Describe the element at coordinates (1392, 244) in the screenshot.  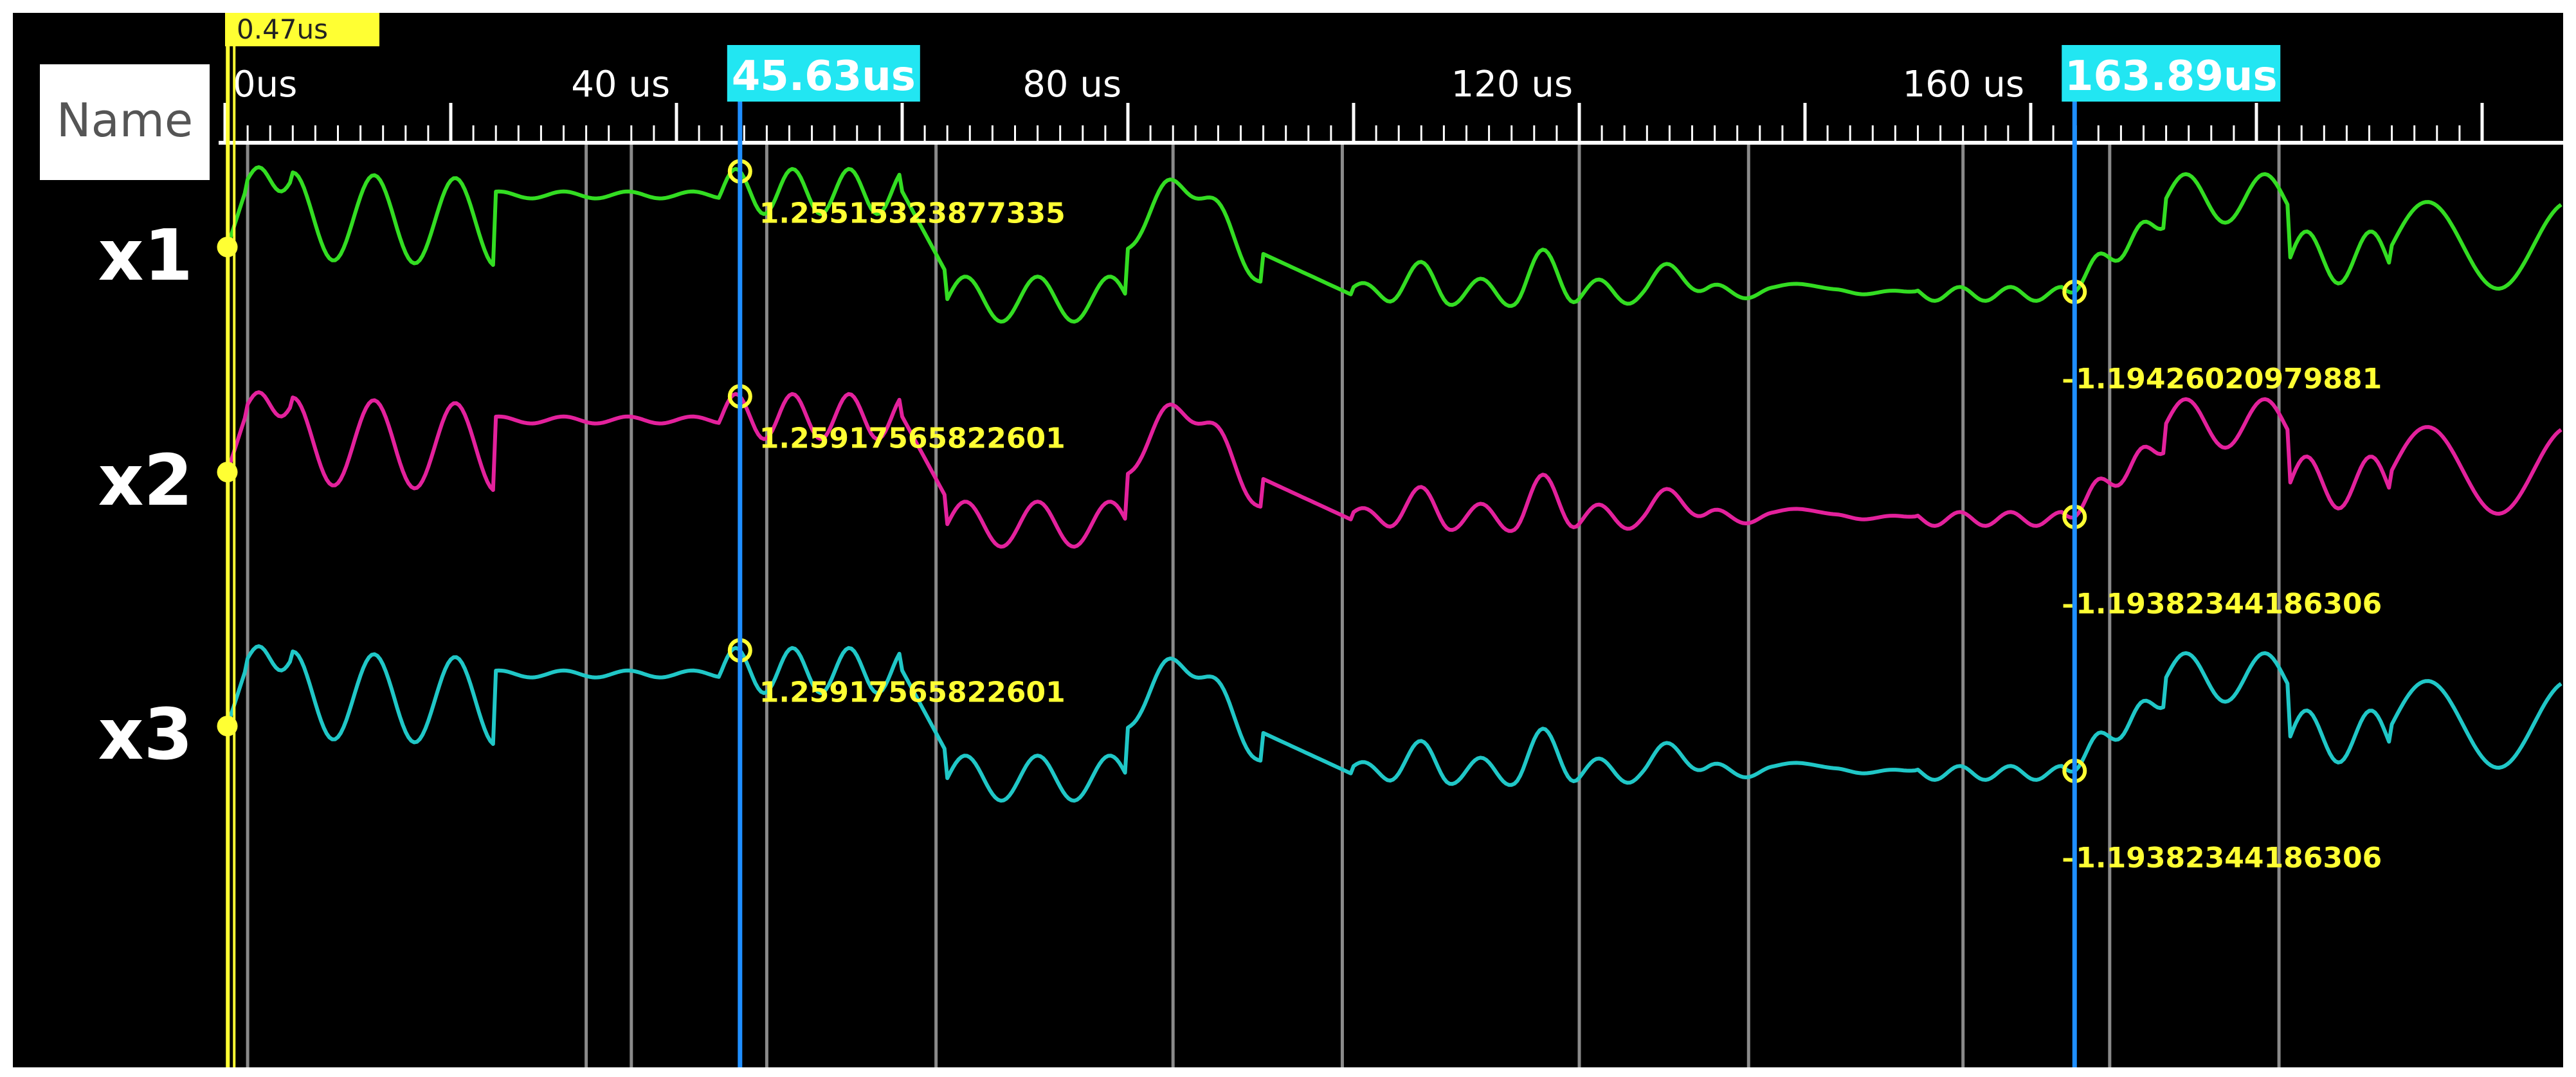
I see `waveform-x1` at that location.